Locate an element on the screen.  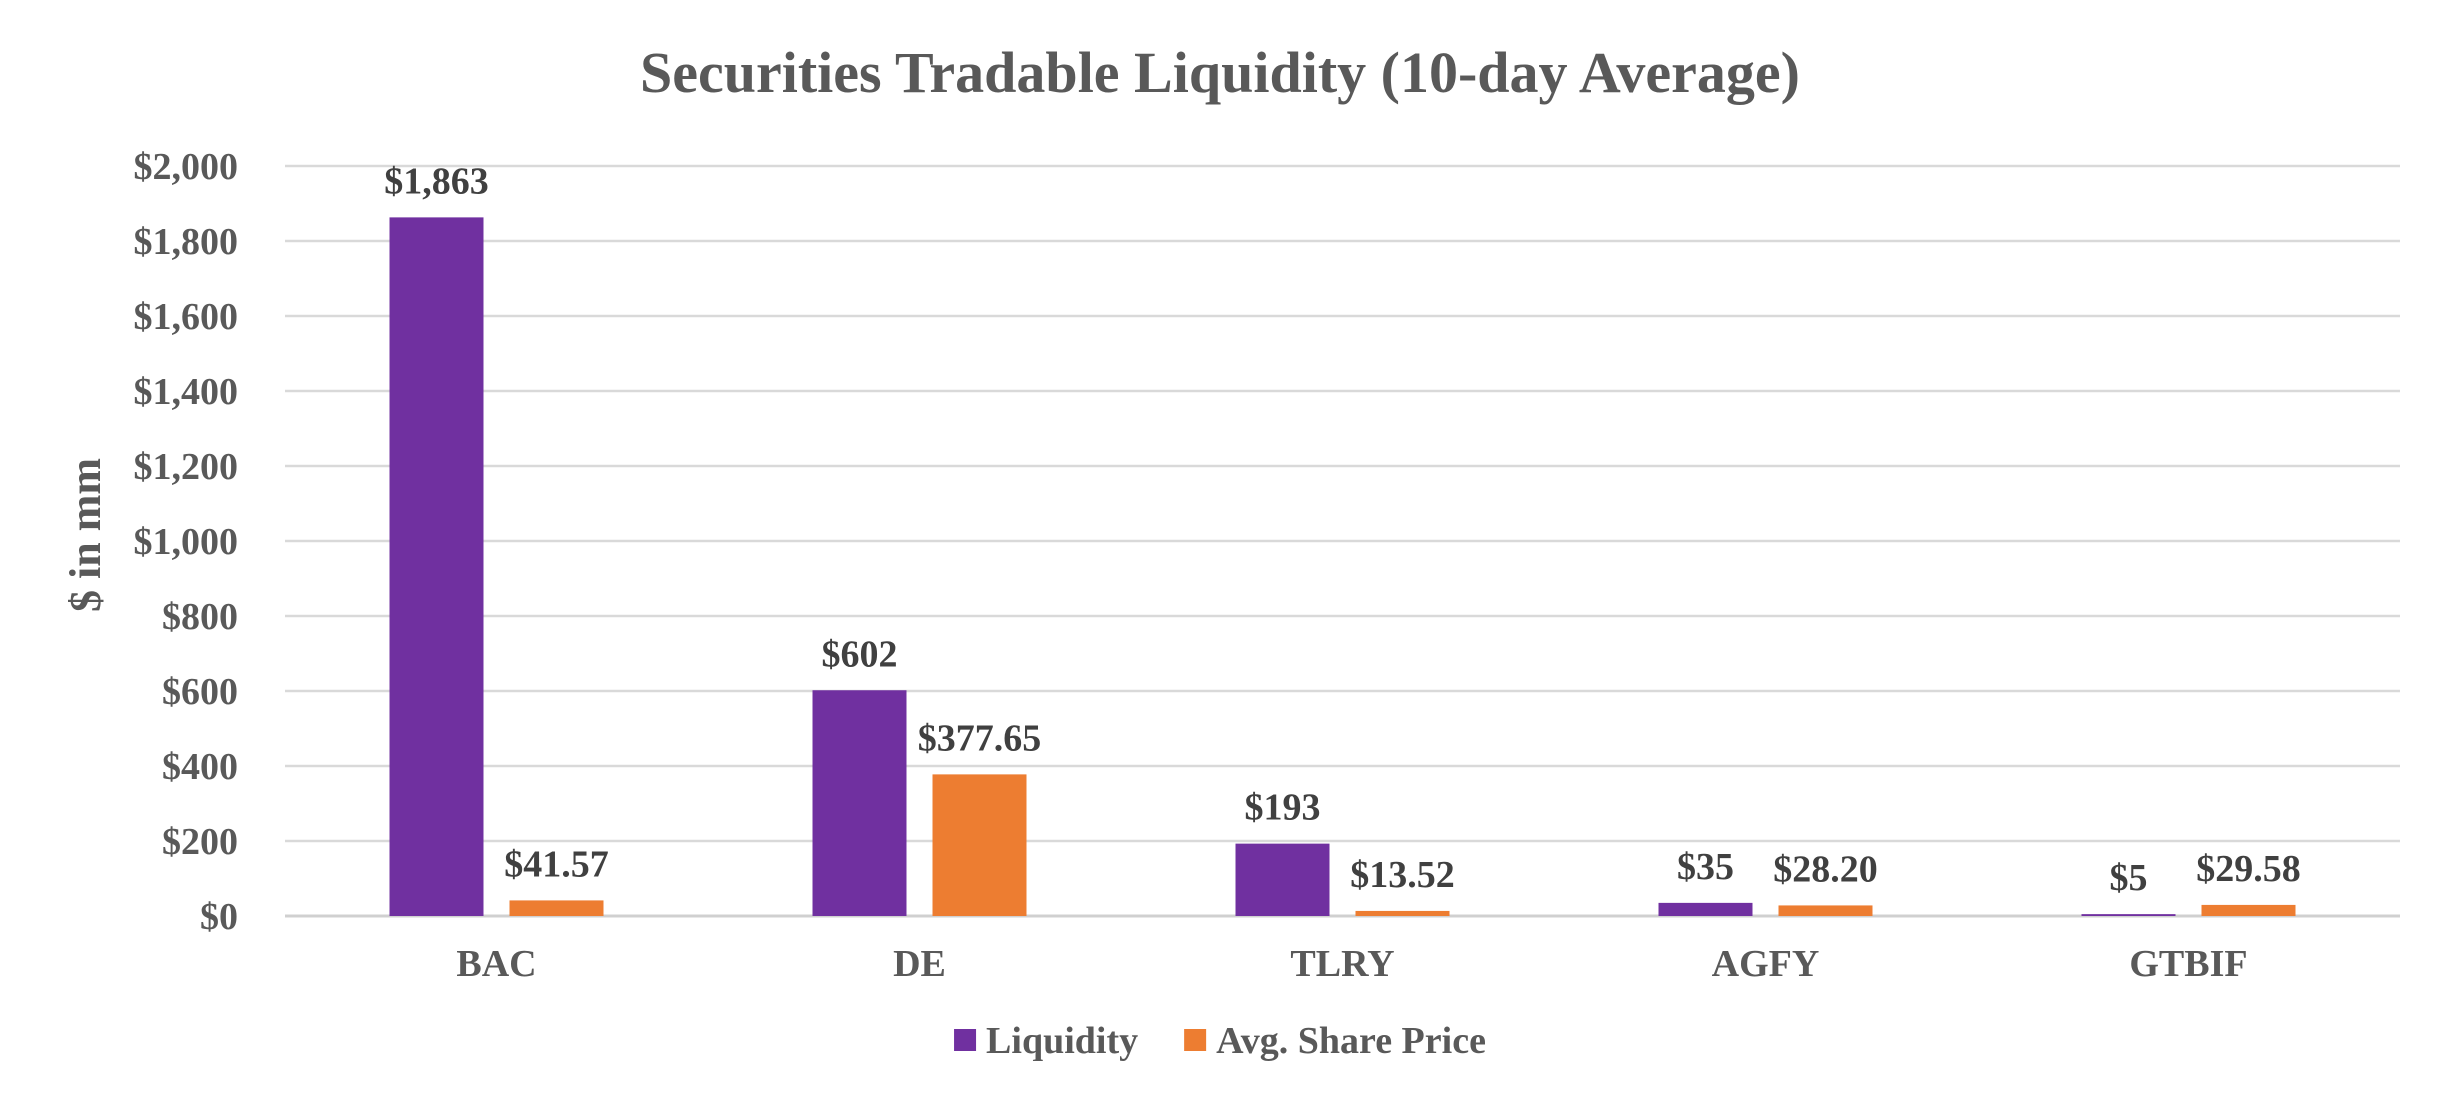
data-label: $377.65 is located at coordinates (980, 738).